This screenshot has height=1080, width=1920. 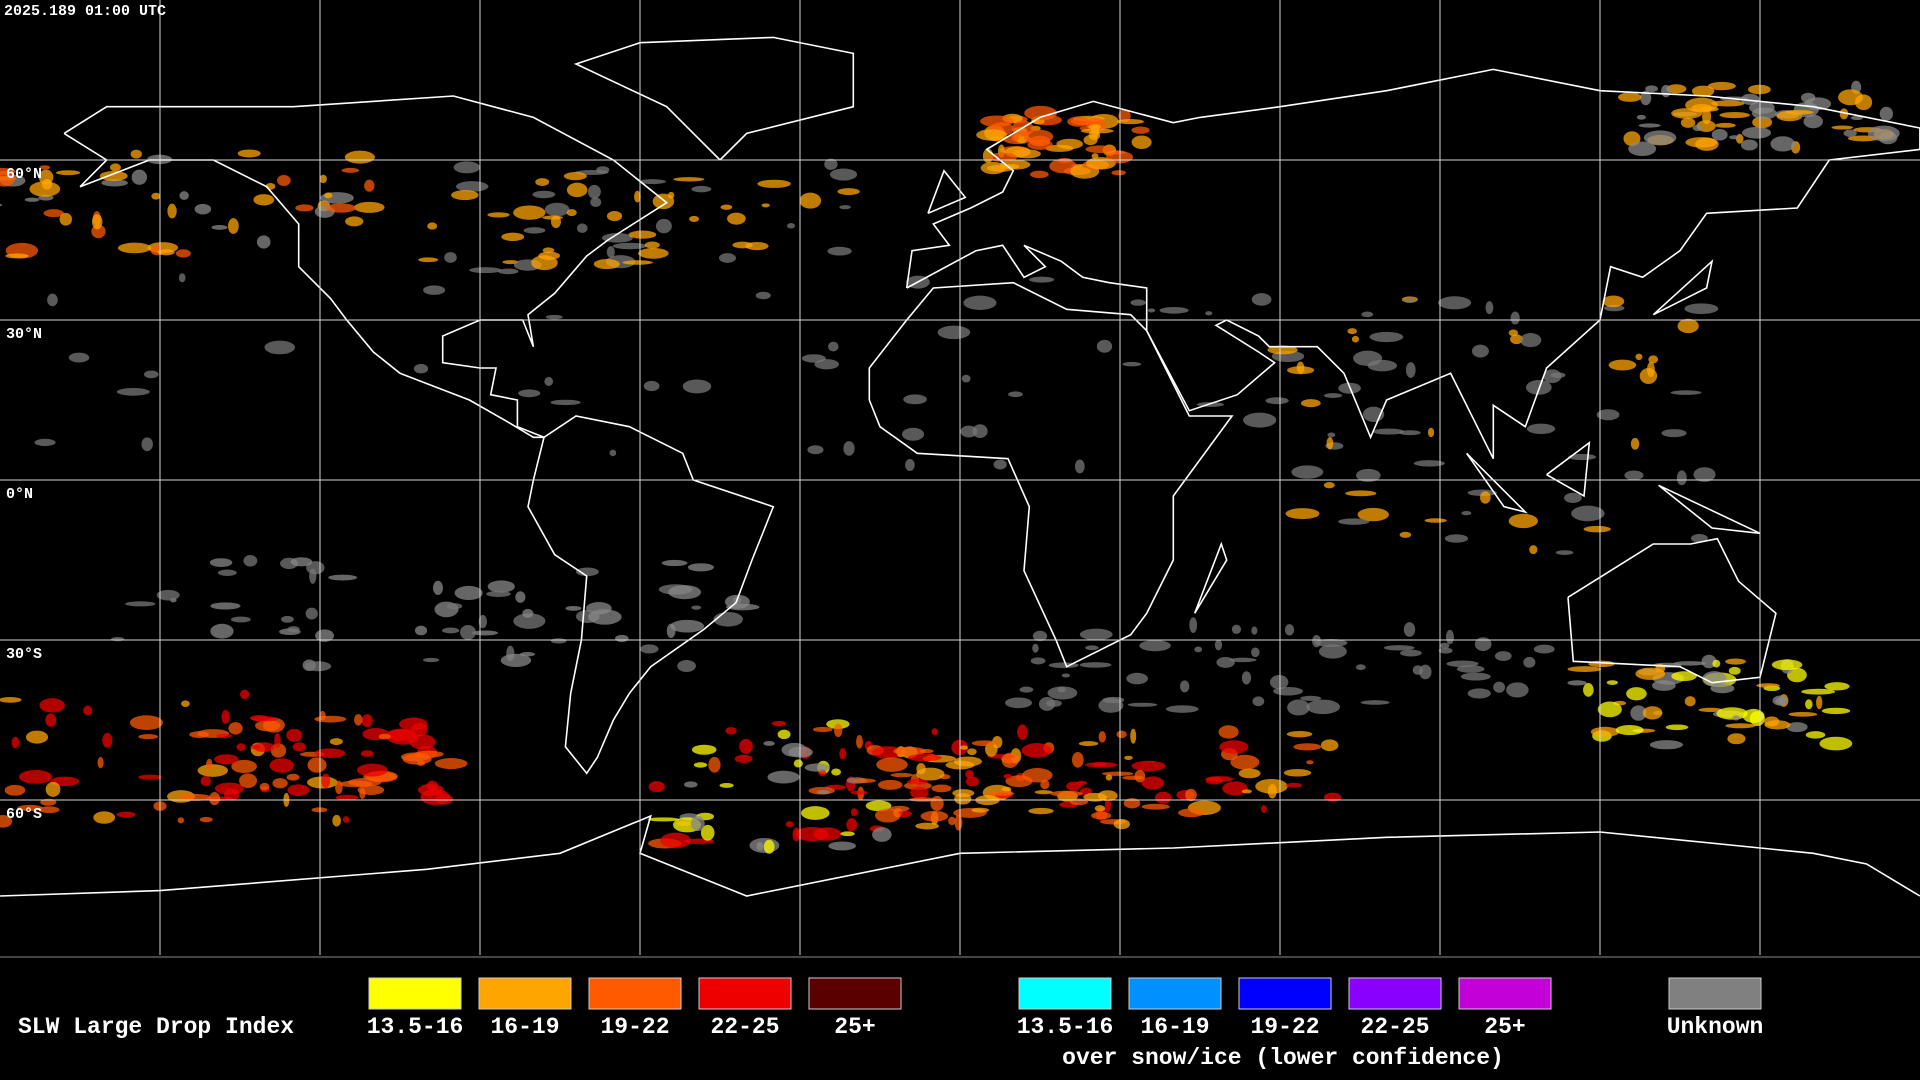 What do you see at coordinates (1715, 1027) in the screenshot?
I see `legend-label: Unknown` at bounding box center [1715, 1027].